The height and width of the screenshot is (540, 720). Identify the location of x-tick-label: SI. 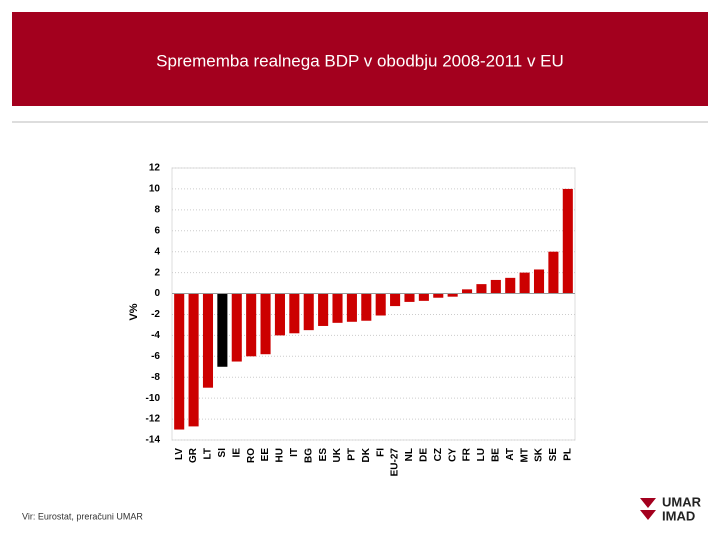
(222, 453).